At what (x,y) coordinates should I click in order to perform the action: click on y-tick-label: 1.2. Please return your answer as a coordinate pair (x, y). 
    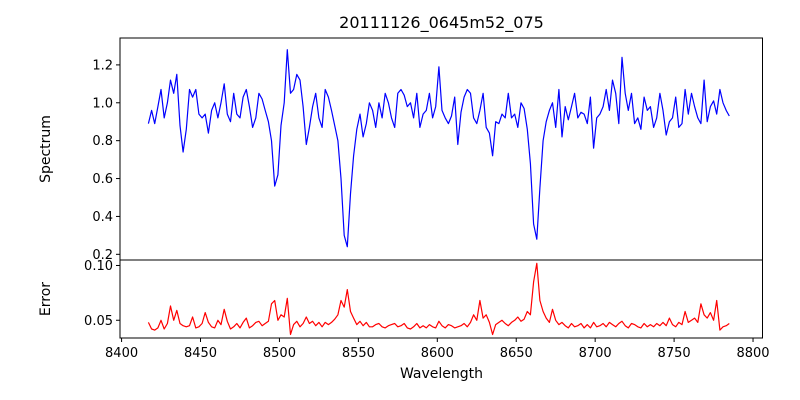
    Looking at the image, I should click on (102, 65).